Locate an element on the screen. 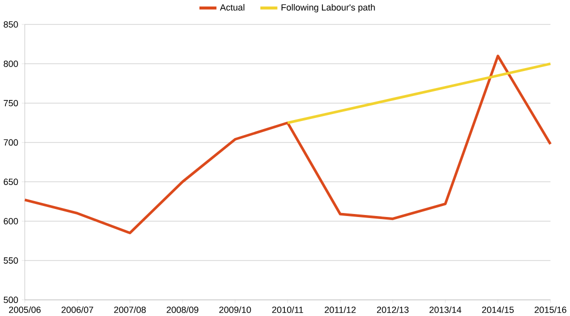  x-tick-label: 2009/10 is located at coordinates (235, 309).